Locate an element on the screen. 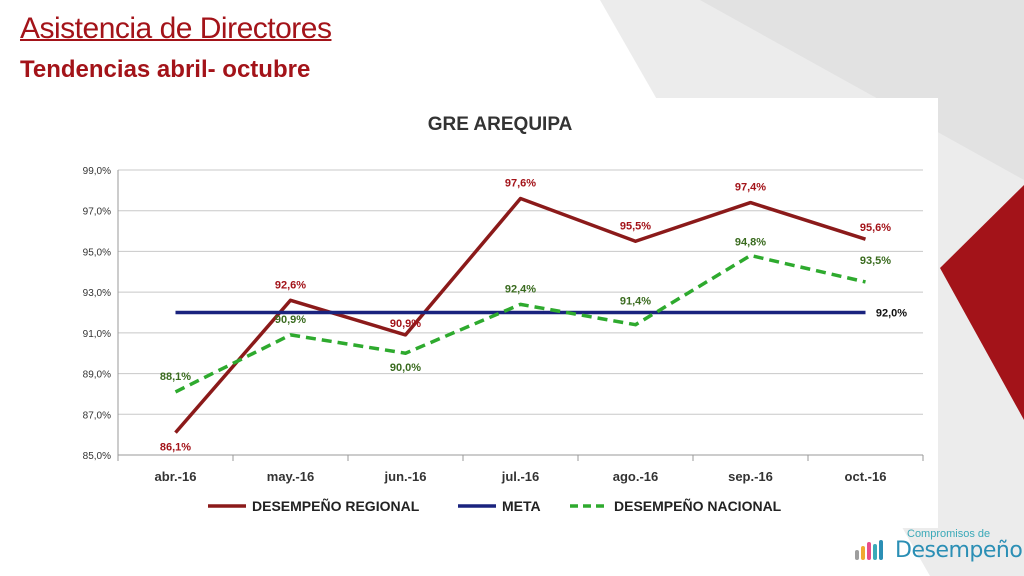 This screenshot has height=576, width=1024. logo-top-text: Compromisos de is located at coordinates (949, 534).